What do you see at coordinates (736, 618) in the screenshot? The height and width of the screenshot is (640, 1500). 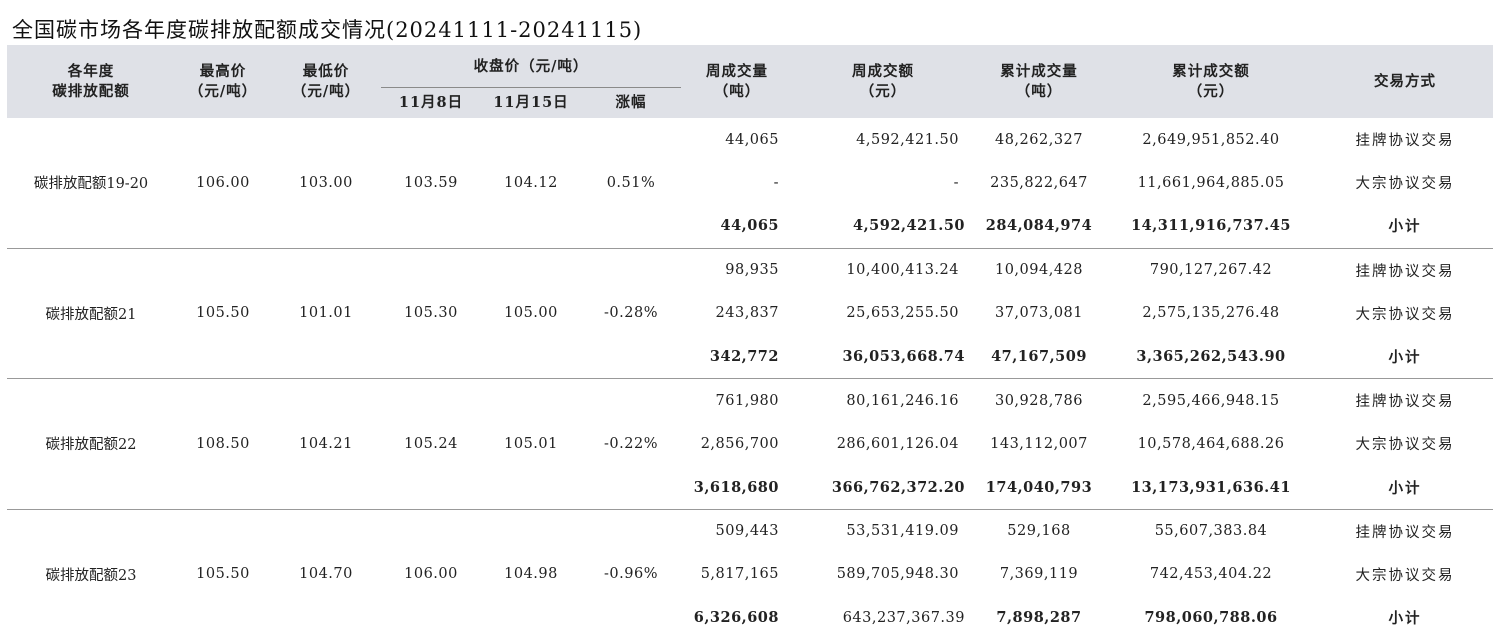 I see `subtotal-weekly-volume: 6,326,608` at bounding box center [736, 618].